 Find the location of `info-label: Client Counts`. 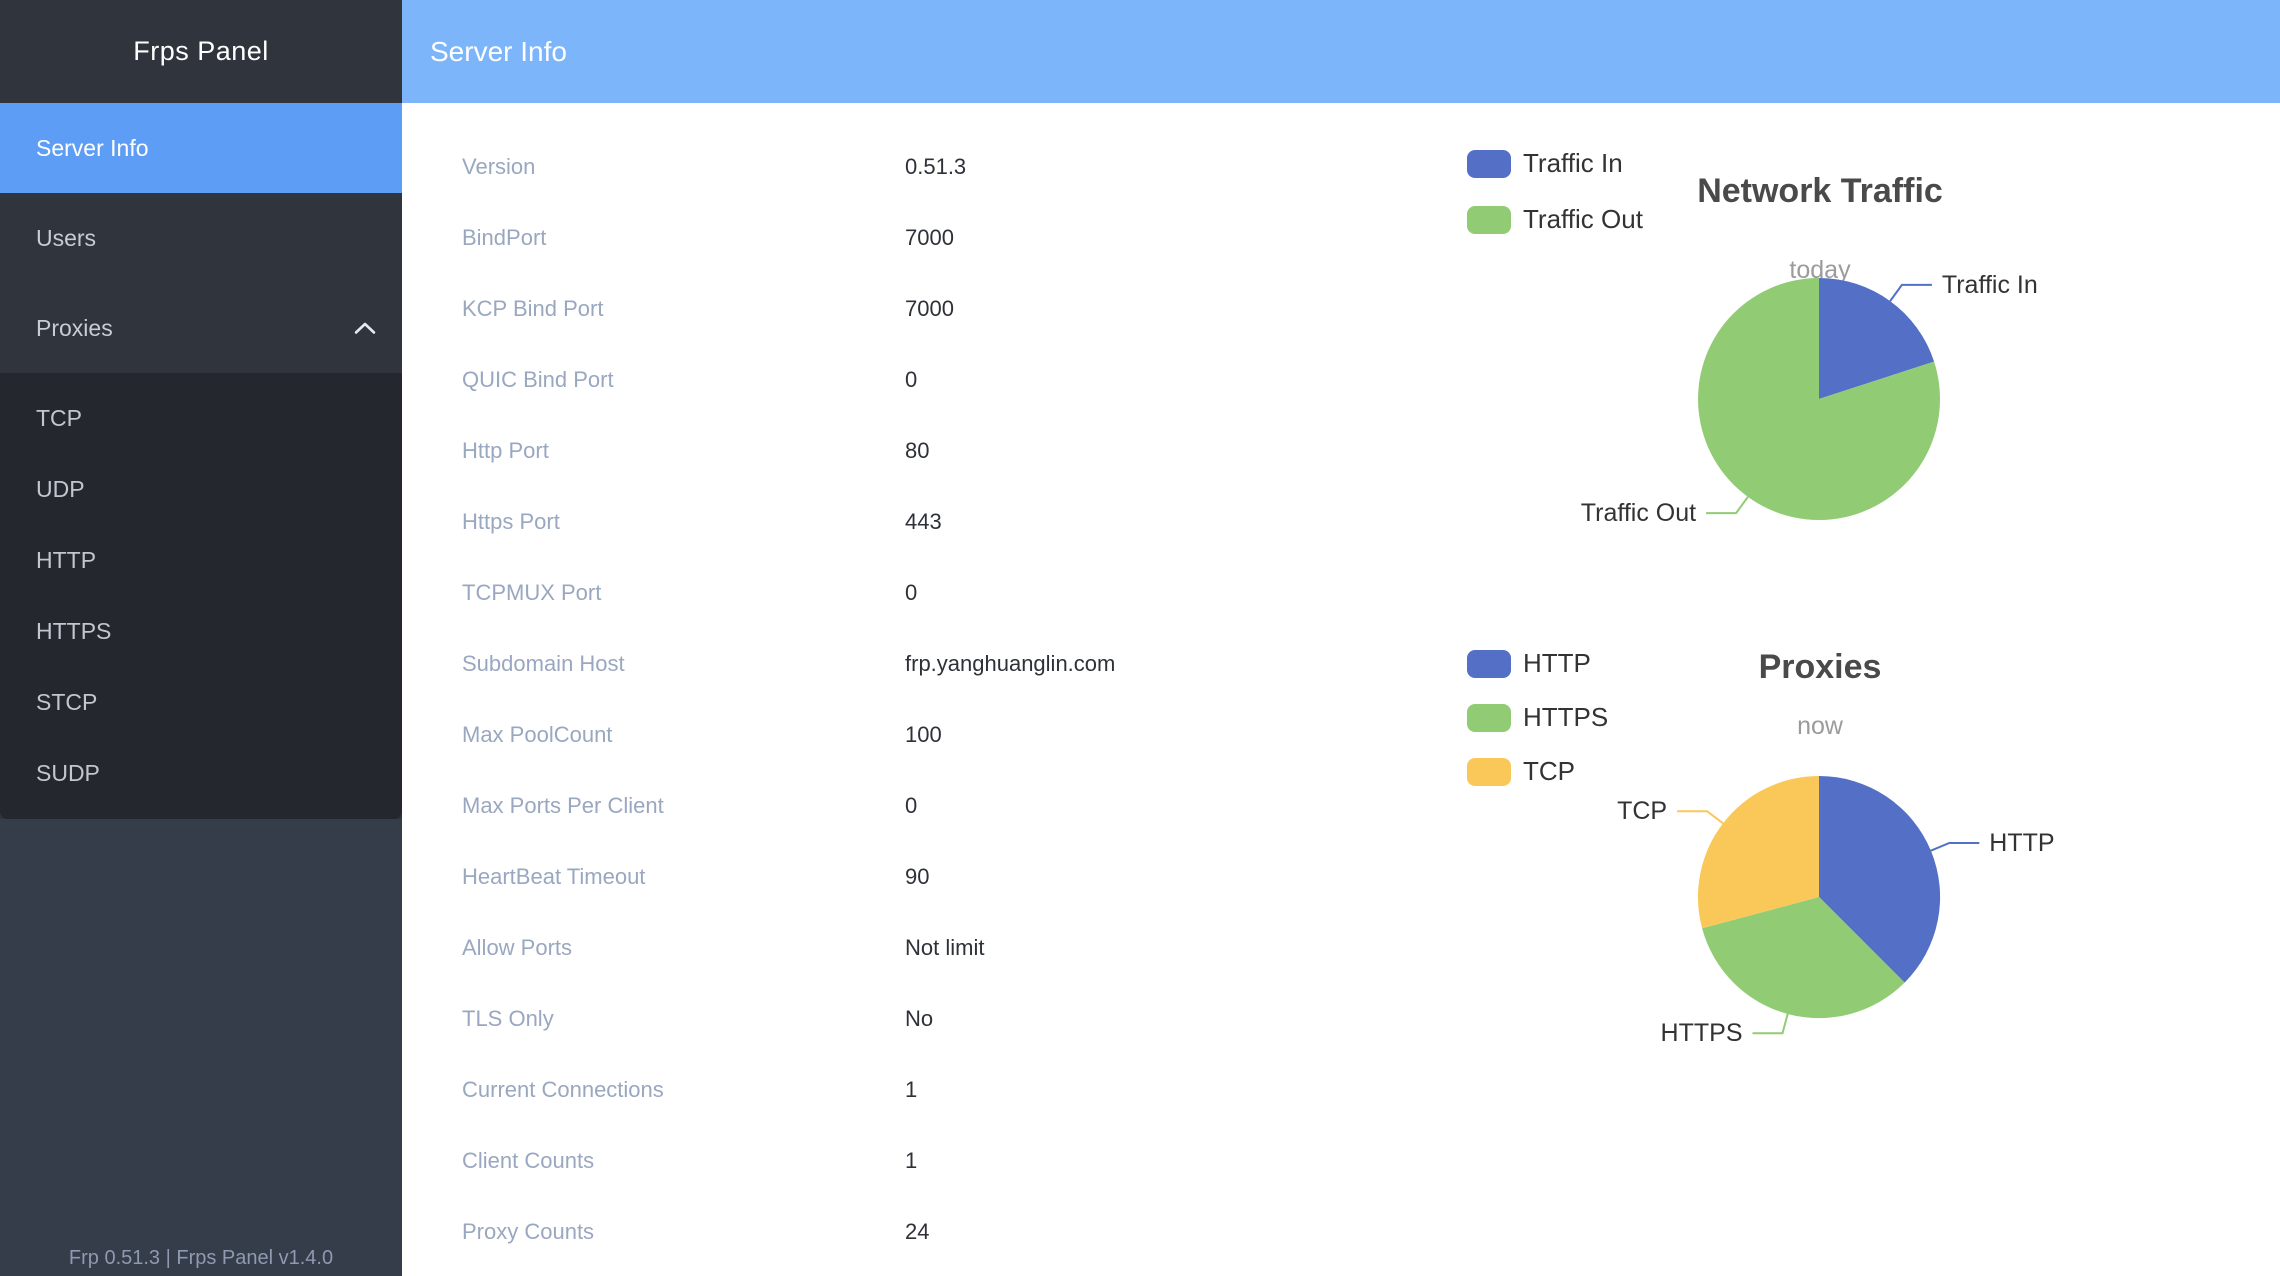

info-label: Client Counts is located at coordinates (528, 1160).